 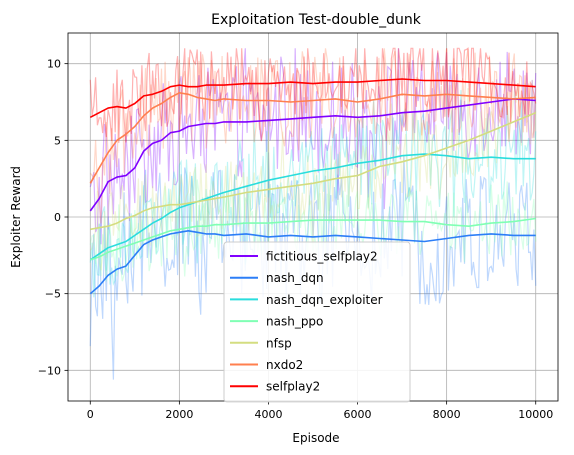 What do you see at coordinates (53, 294) in the screenshot?
I see `y-tick-label: −5` at bounding box center [53, 294].